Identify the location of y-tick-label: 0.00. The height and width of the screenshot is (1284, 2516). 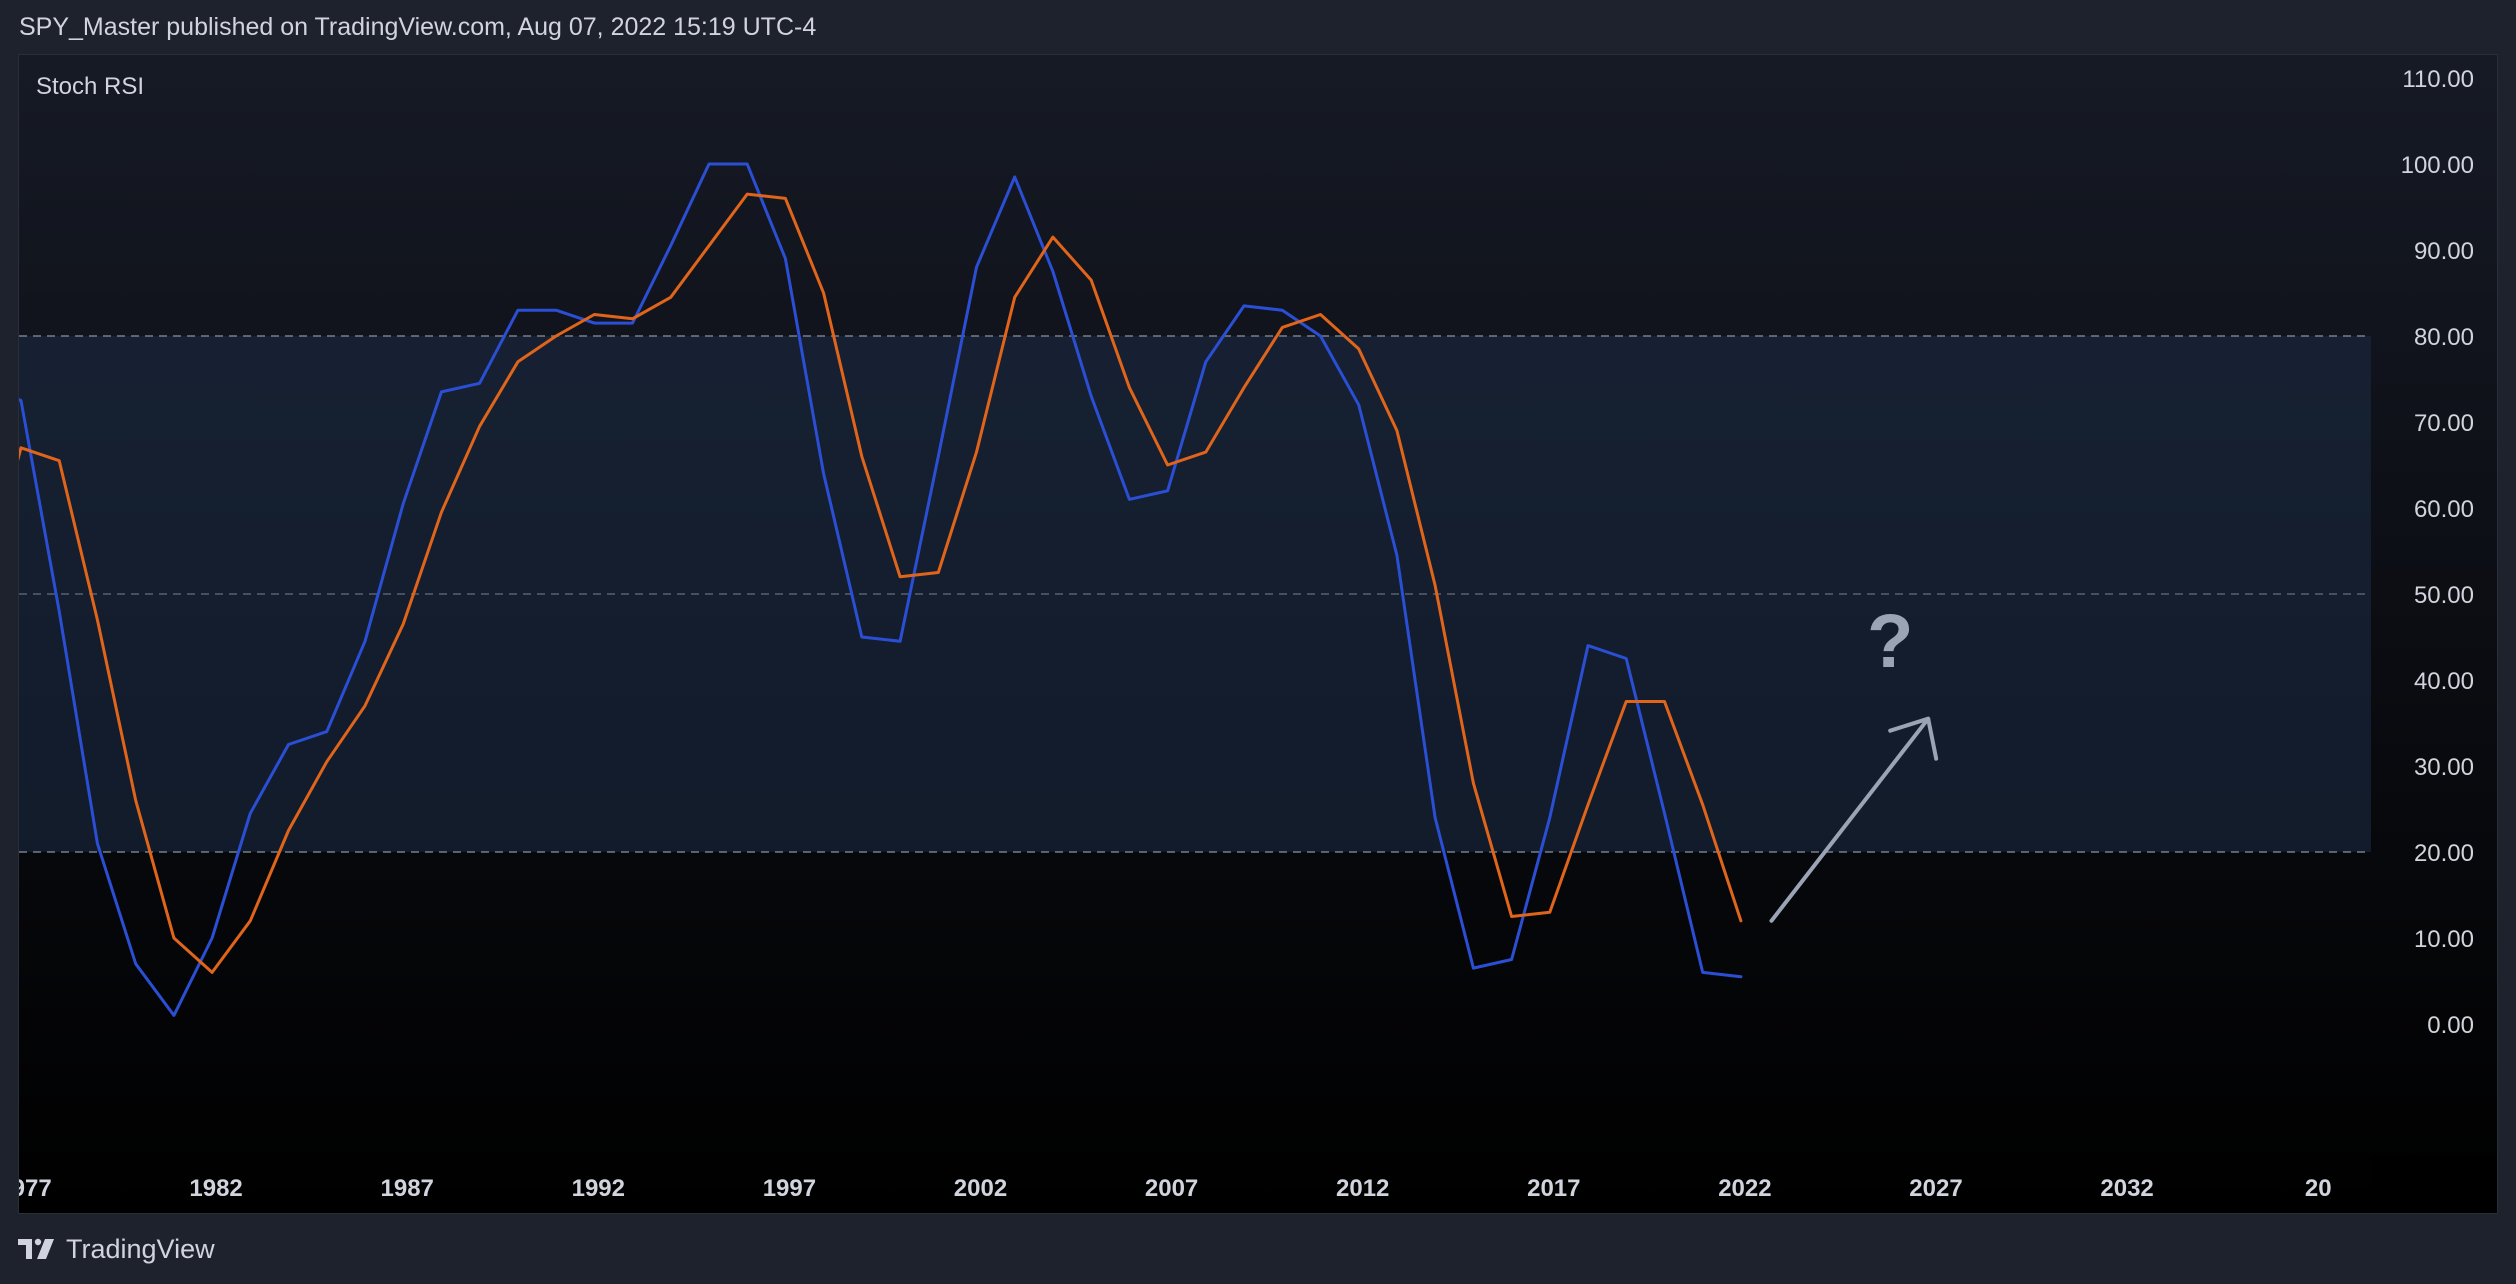
(2450, 1025).